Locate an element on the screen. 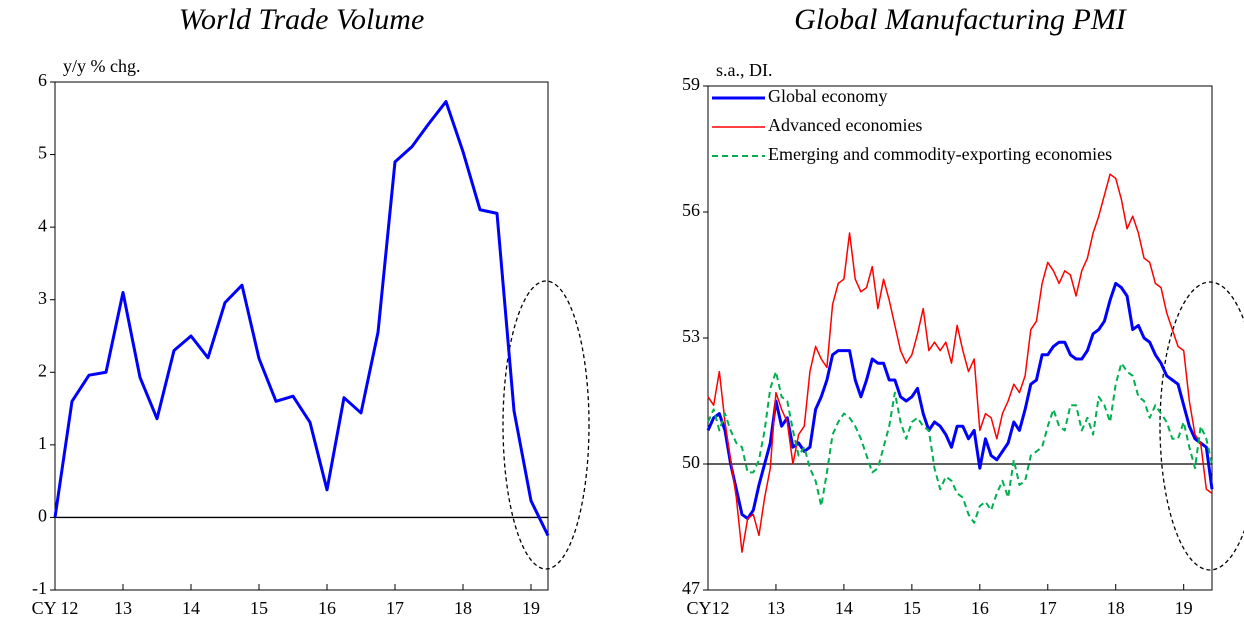 Image resolution: width=1244 pixels, height=630 pixels. y-tick-label: 4 is located at coordinates (42, 225).